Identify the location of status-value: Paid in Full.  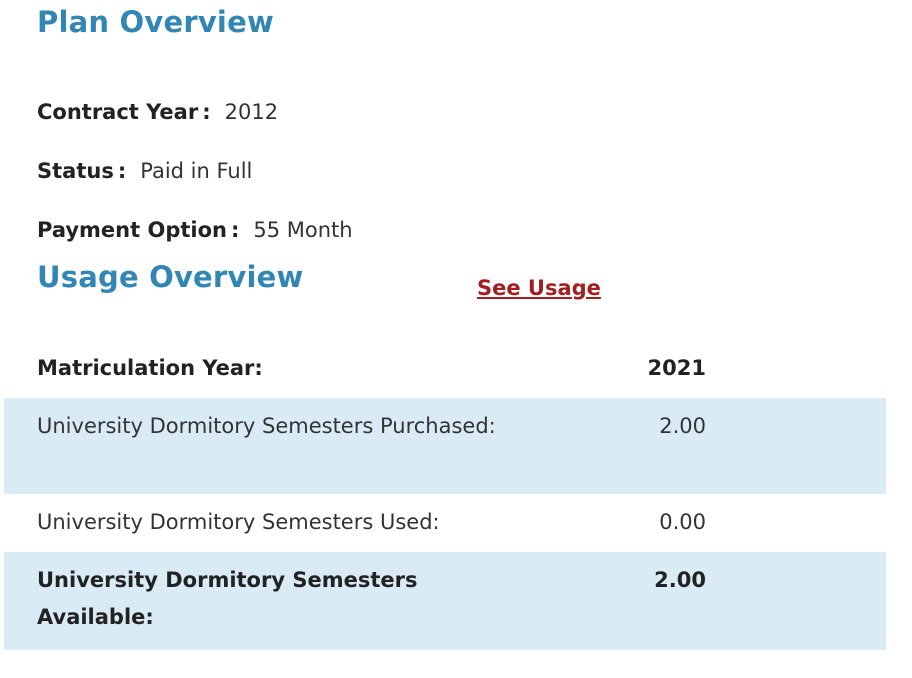
(196, 171).